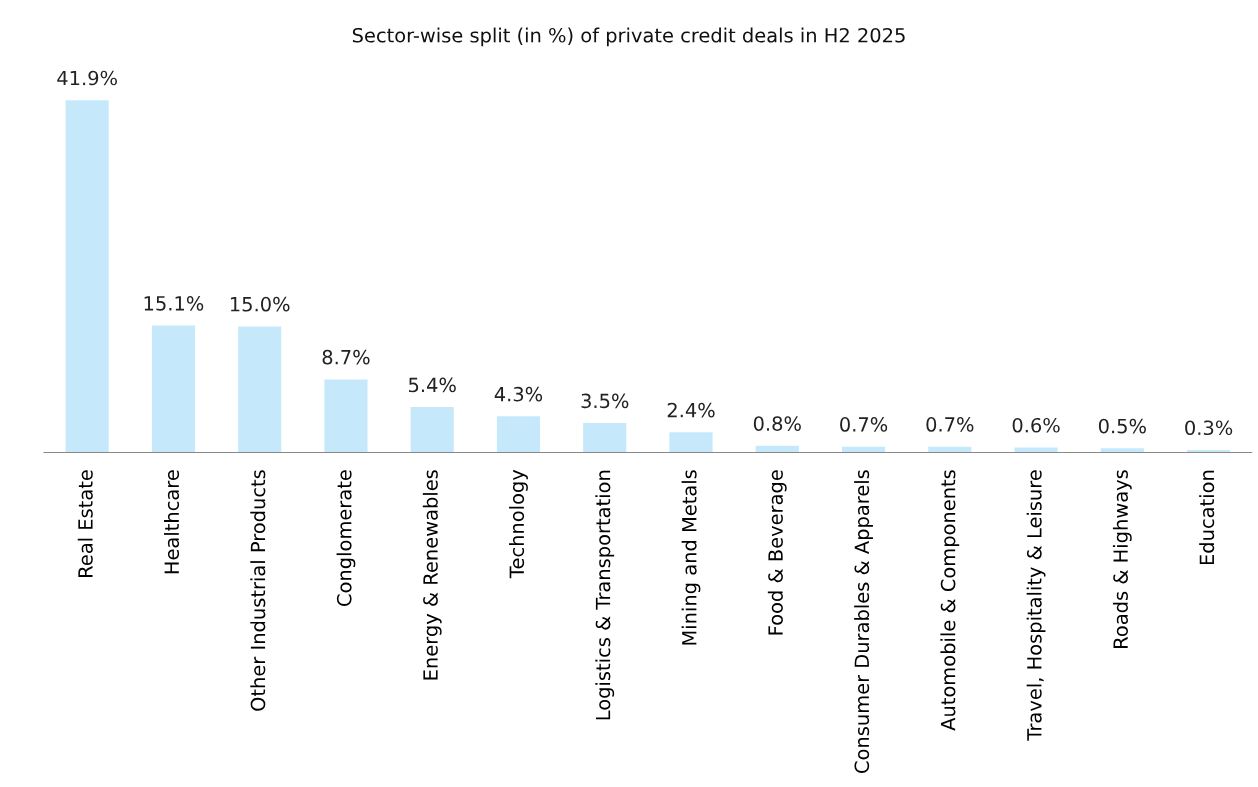 The image size is (1258, 787). What do you see at coordinates (605, 401) in the screenshot?
I see `data-label: 3.5%` at bounding box center [605, 401].